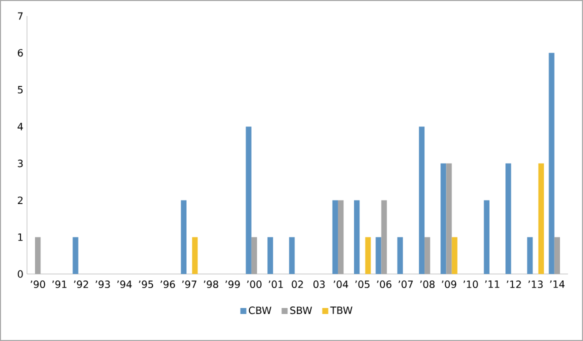 The height and width of the screenshot is (341, 583). I want to click on x-tick-label: ’04, so click(341, 284).